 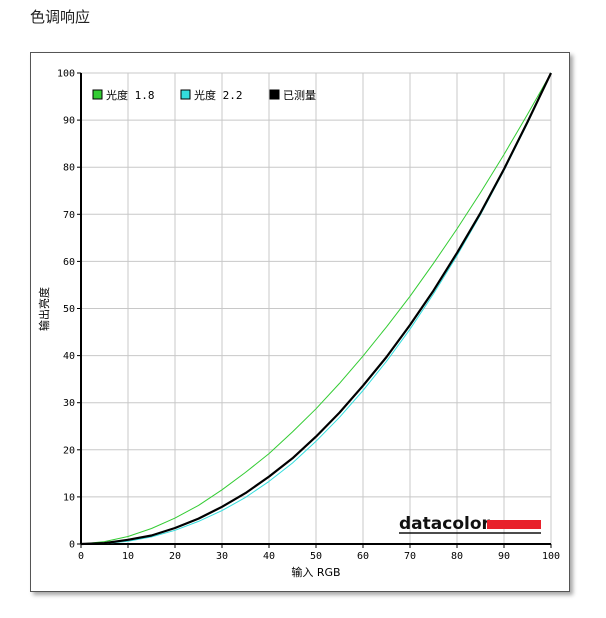 What do you see at coordinates (504, 556) in the screenshot?
I see `x-tick-label: 90` at bounding box center [504, 556].